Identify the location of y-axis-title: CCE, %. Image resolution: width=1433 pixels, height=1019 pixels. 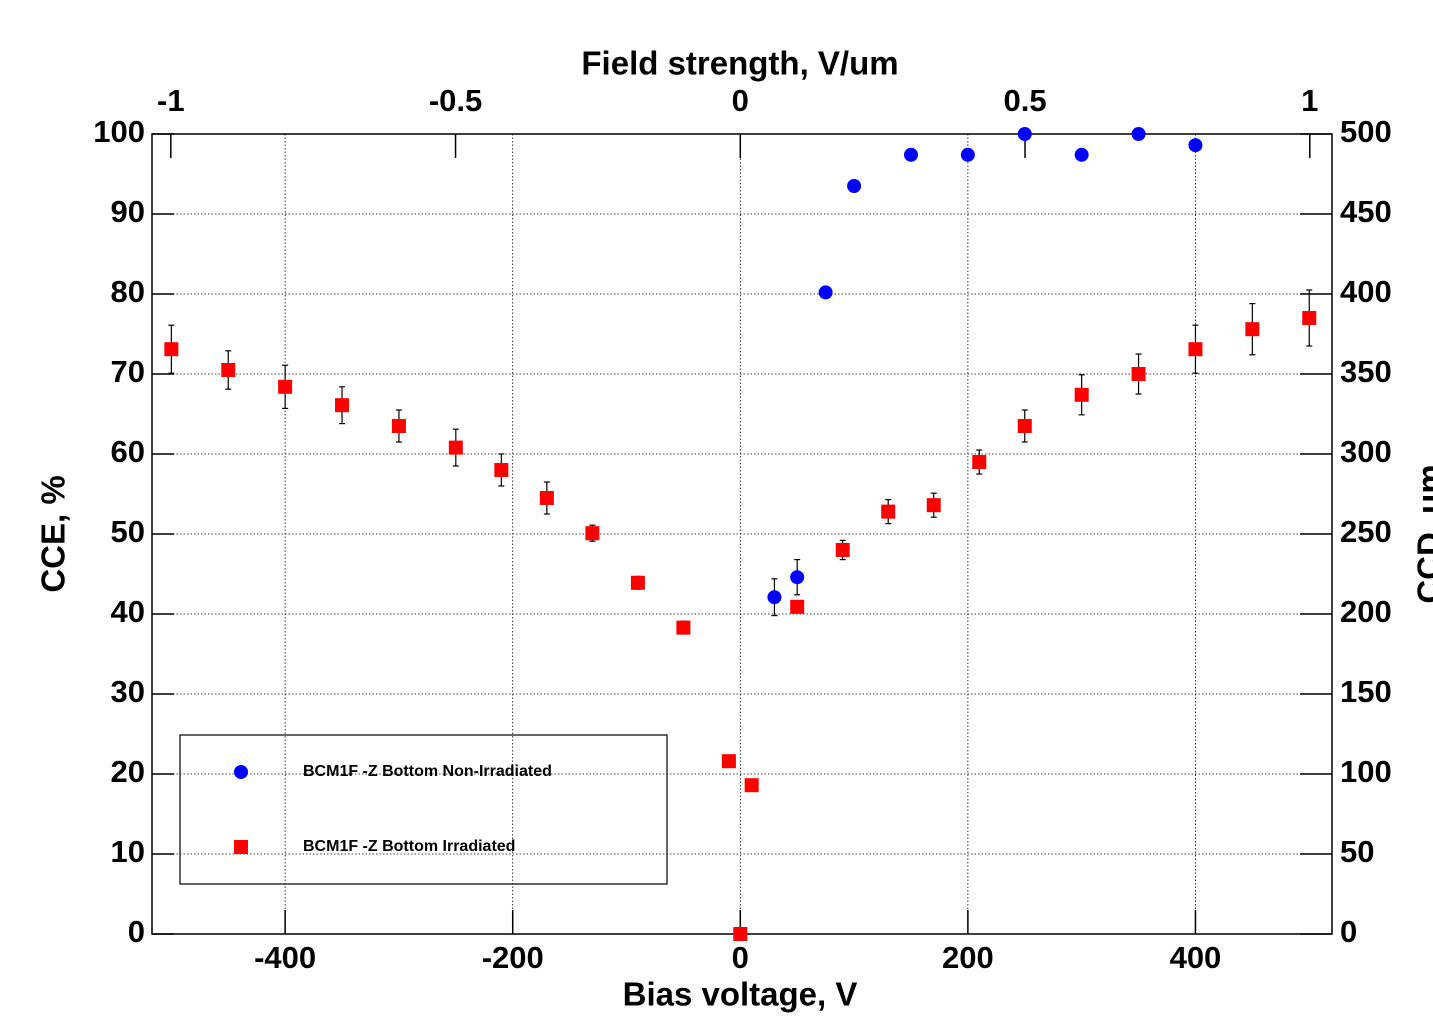
(53, 533).